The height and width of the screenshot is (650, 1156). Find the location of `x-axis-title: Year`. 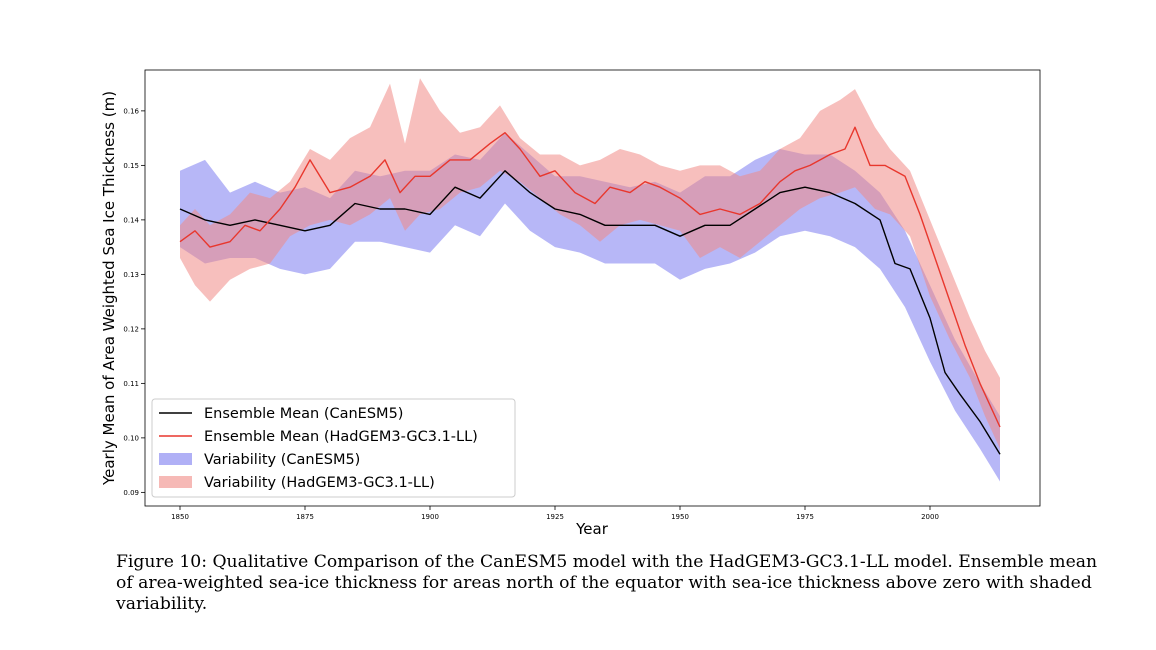

x-axis-title: Year is located at coordinates (592, 529).